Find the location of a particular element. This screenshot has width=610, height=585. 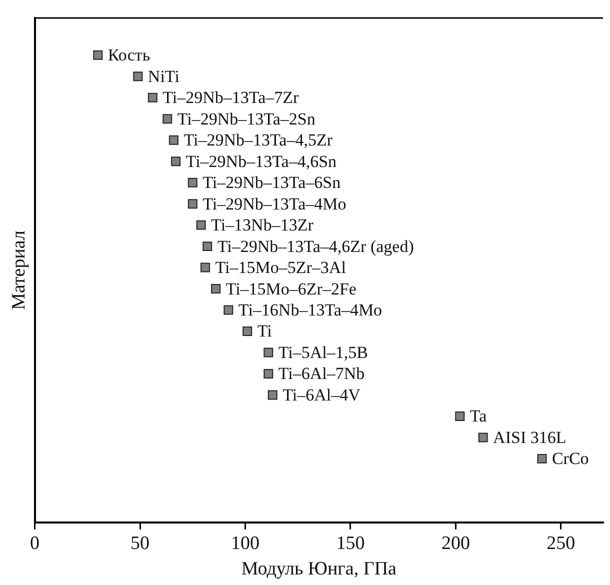

y-tick-label: Ti–6Al–7Nb is located at coordinates (321, 374).